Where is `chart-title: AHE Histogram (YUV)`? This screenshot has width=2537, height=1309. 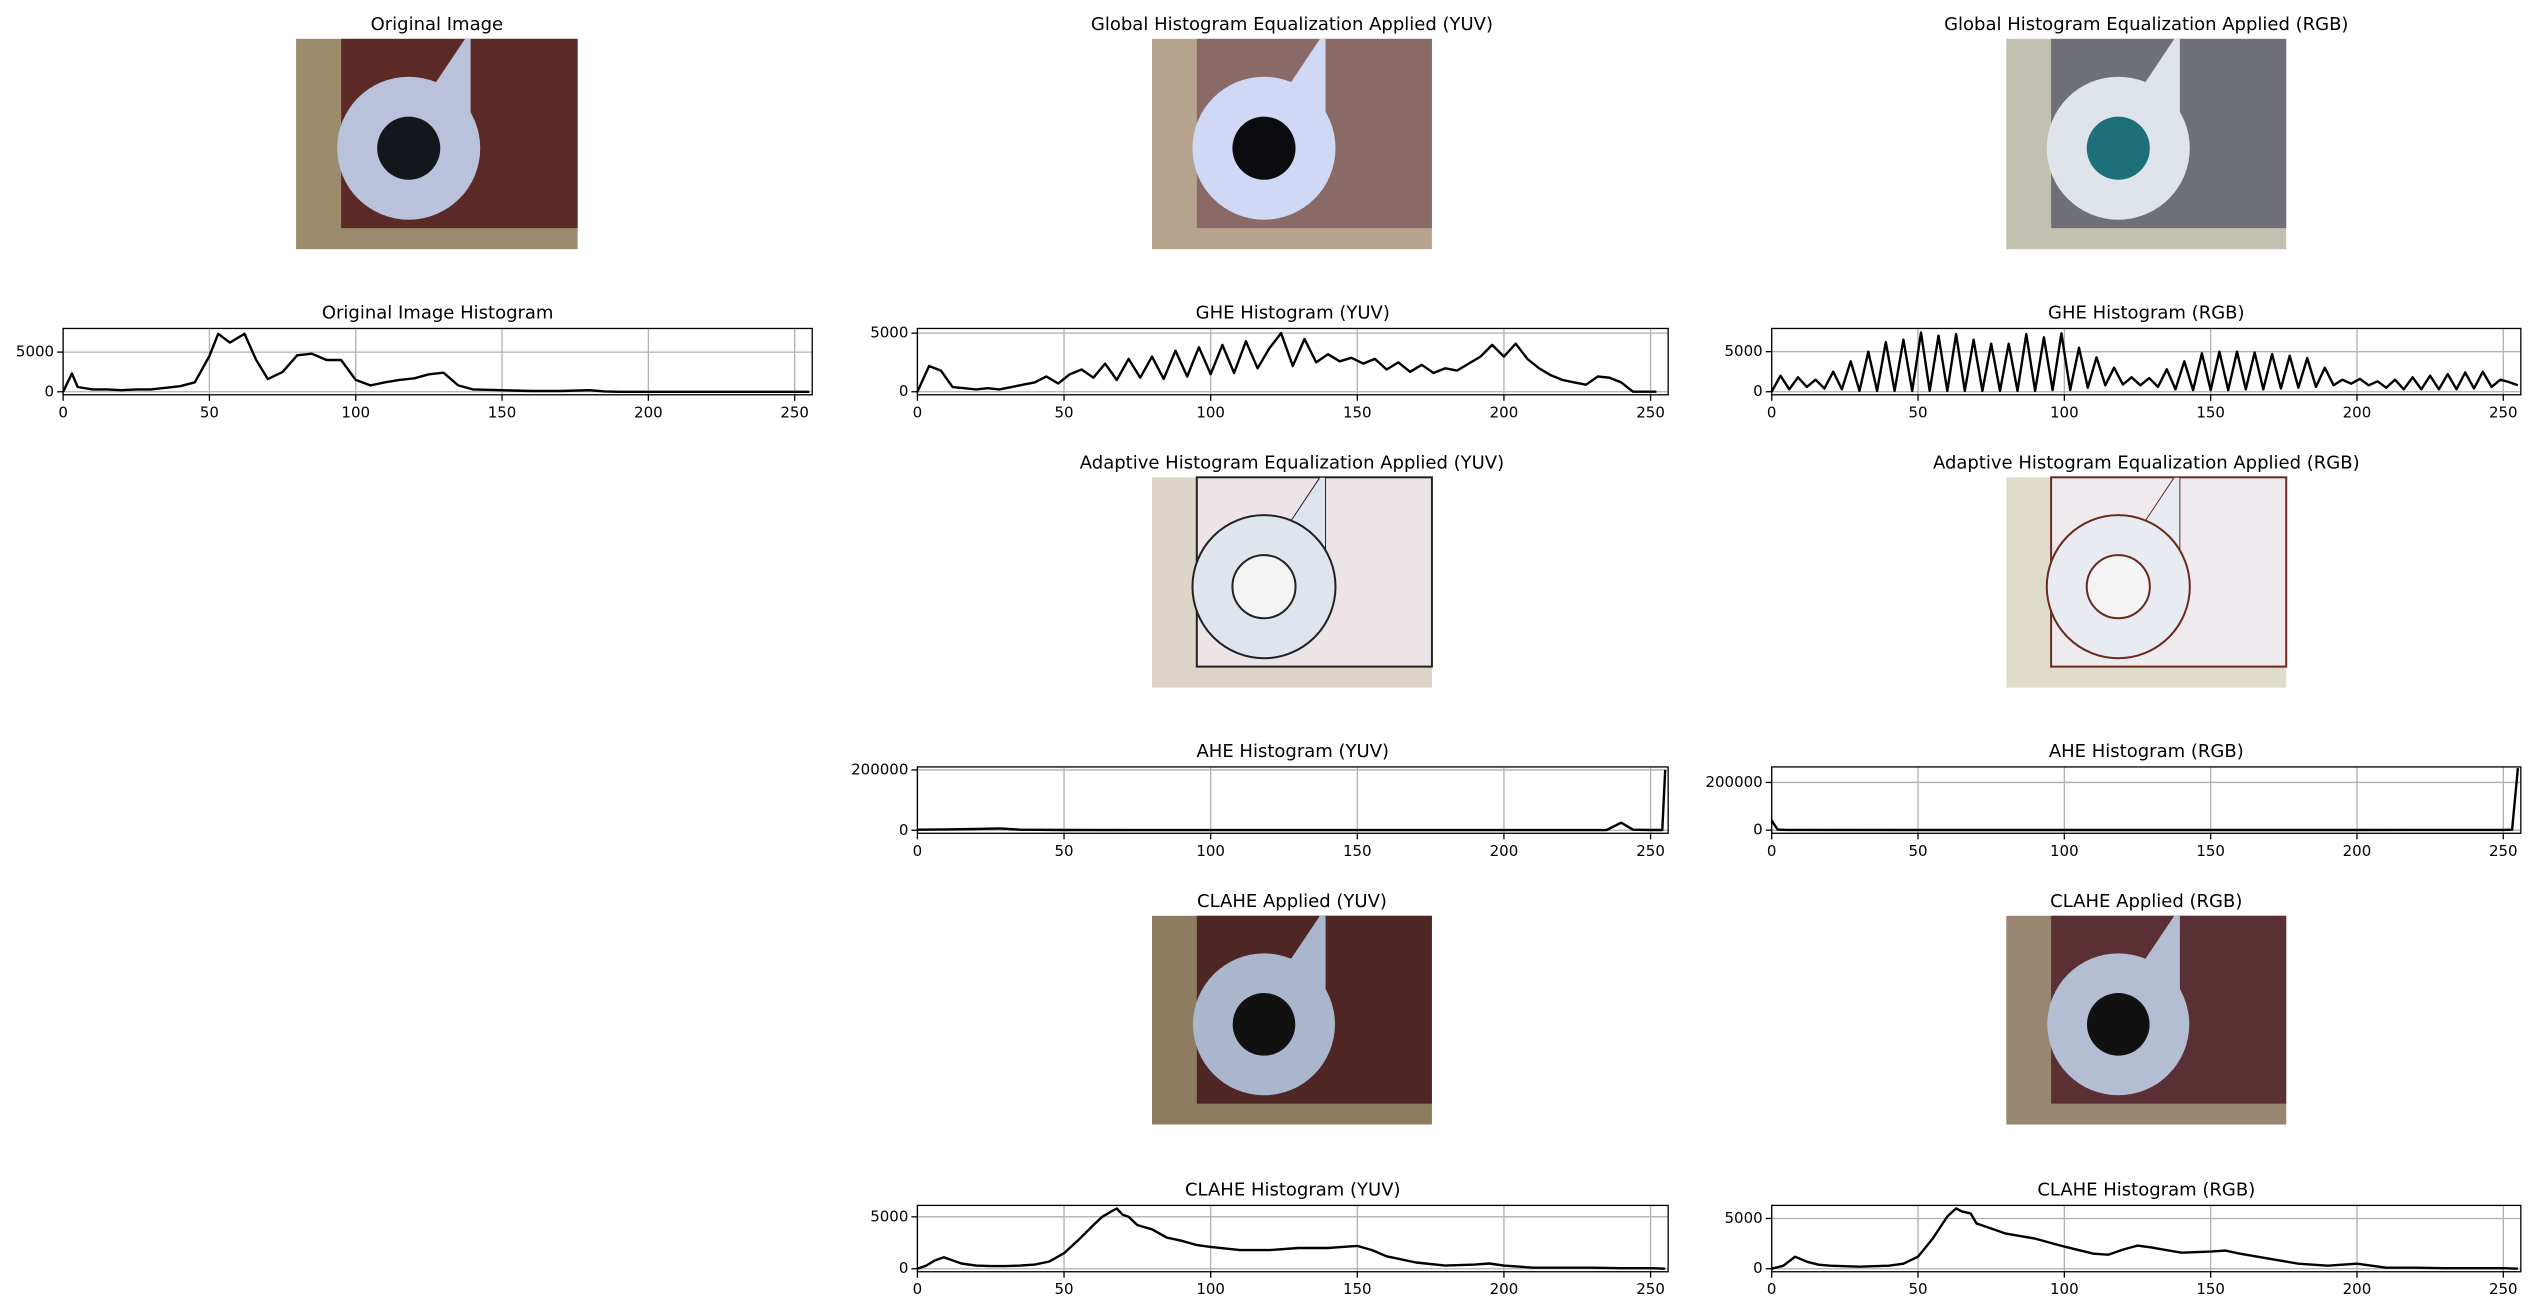
chart-title: AHE Histogram (YUV) is located at coordinates (1292, 751).